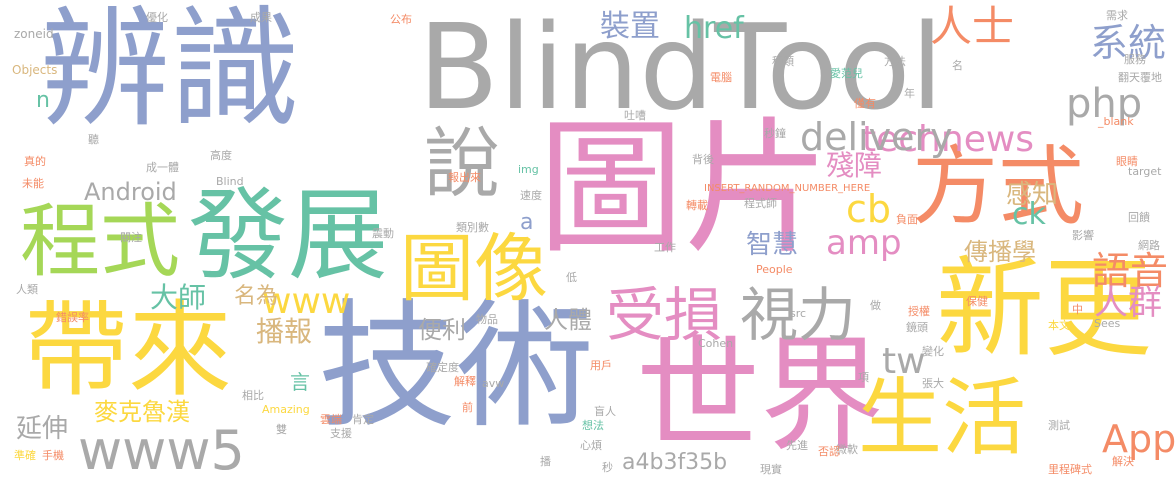 The image size is (1175, 482). I want to click on word-jiejue: 解決, so click(1123, 461).